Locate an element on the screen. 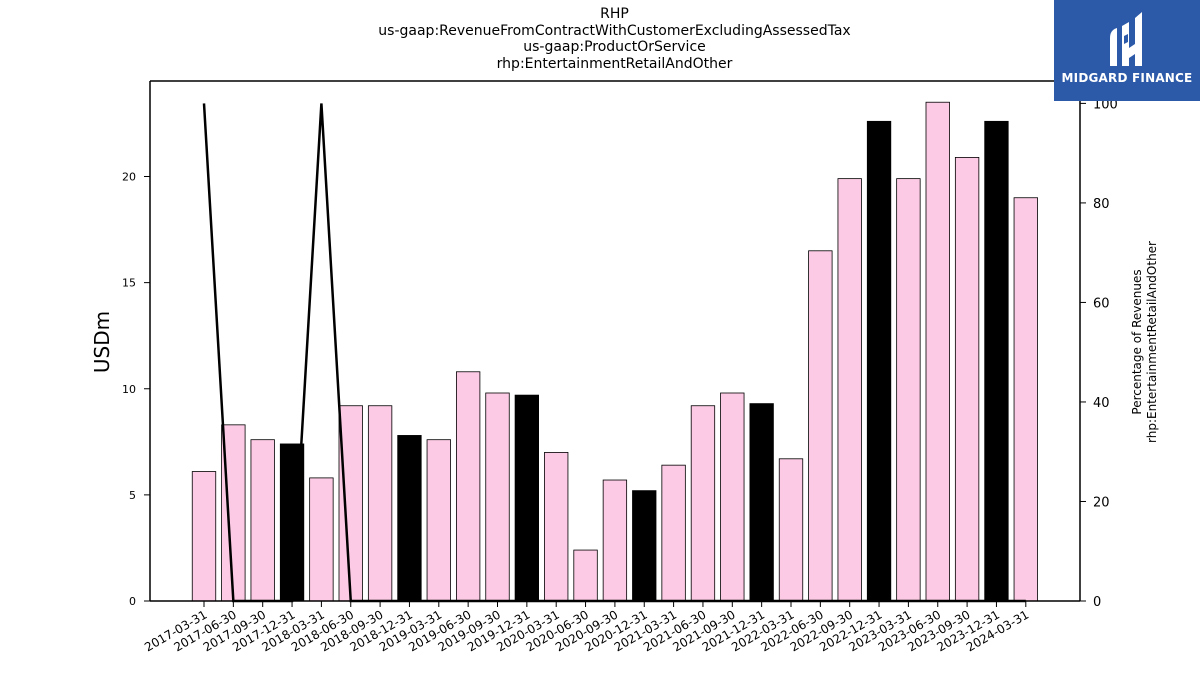 The width and height of the screenshot is (1200, 675). y-tick-label: 15 is located at coordinates (129, 283).